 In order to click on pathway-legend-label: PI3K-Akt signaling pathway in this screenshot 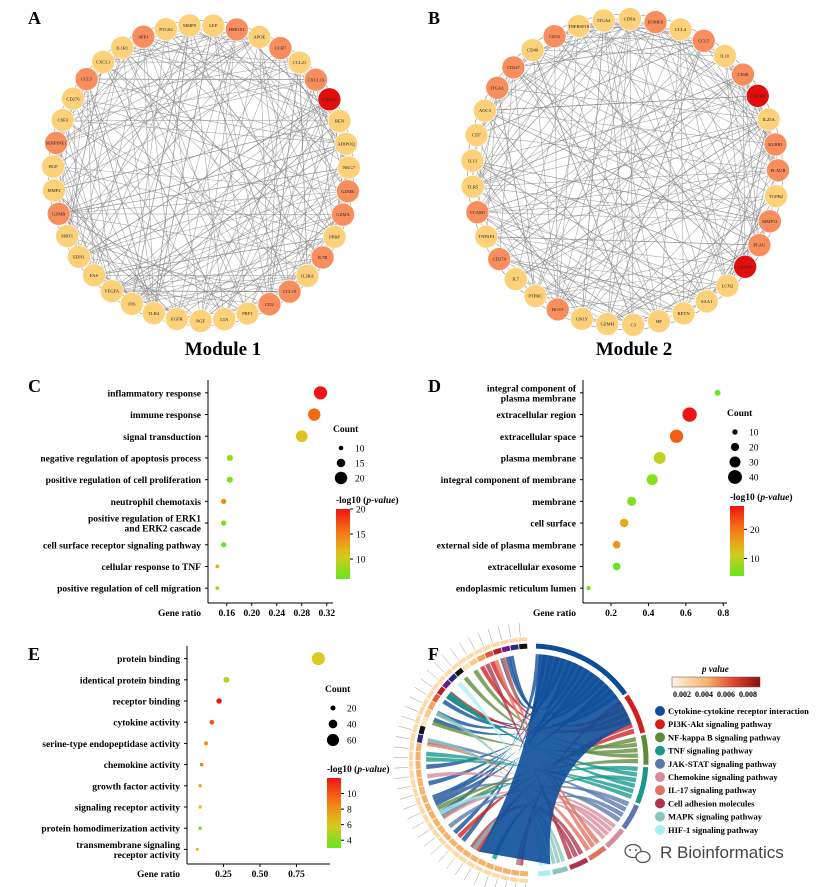, I will do `click(720, 724)`.